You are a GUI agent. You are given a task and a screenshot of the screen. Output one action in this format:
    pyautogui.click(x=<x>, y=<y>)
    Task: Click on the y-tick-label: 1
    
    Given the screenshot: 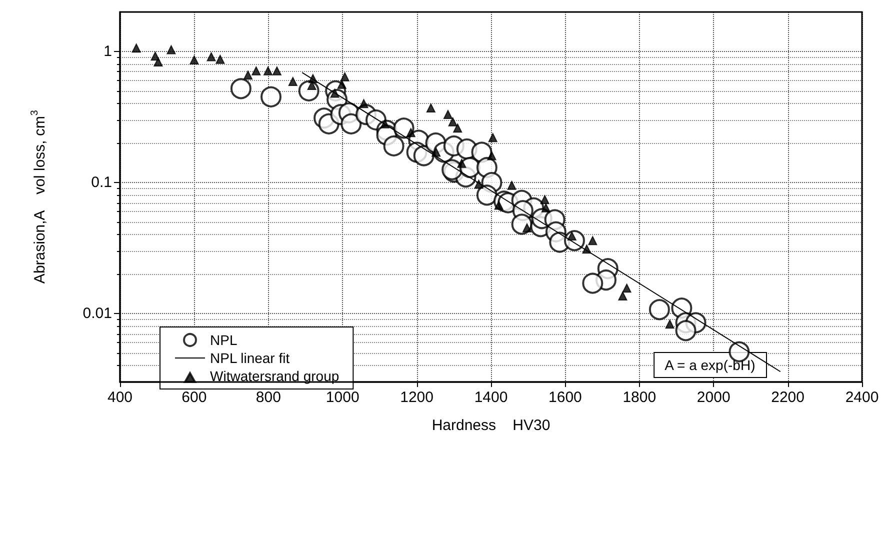 What is the action you would take?
    pyautogui.click(x=108, y=51)
    